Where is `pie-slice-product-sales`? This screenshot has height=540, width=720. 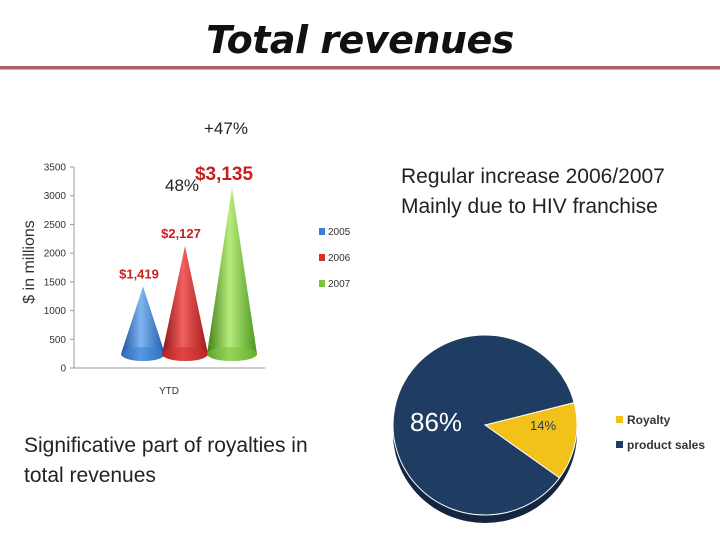
pie-slice-product-sales is located at coordinates (483, 425).